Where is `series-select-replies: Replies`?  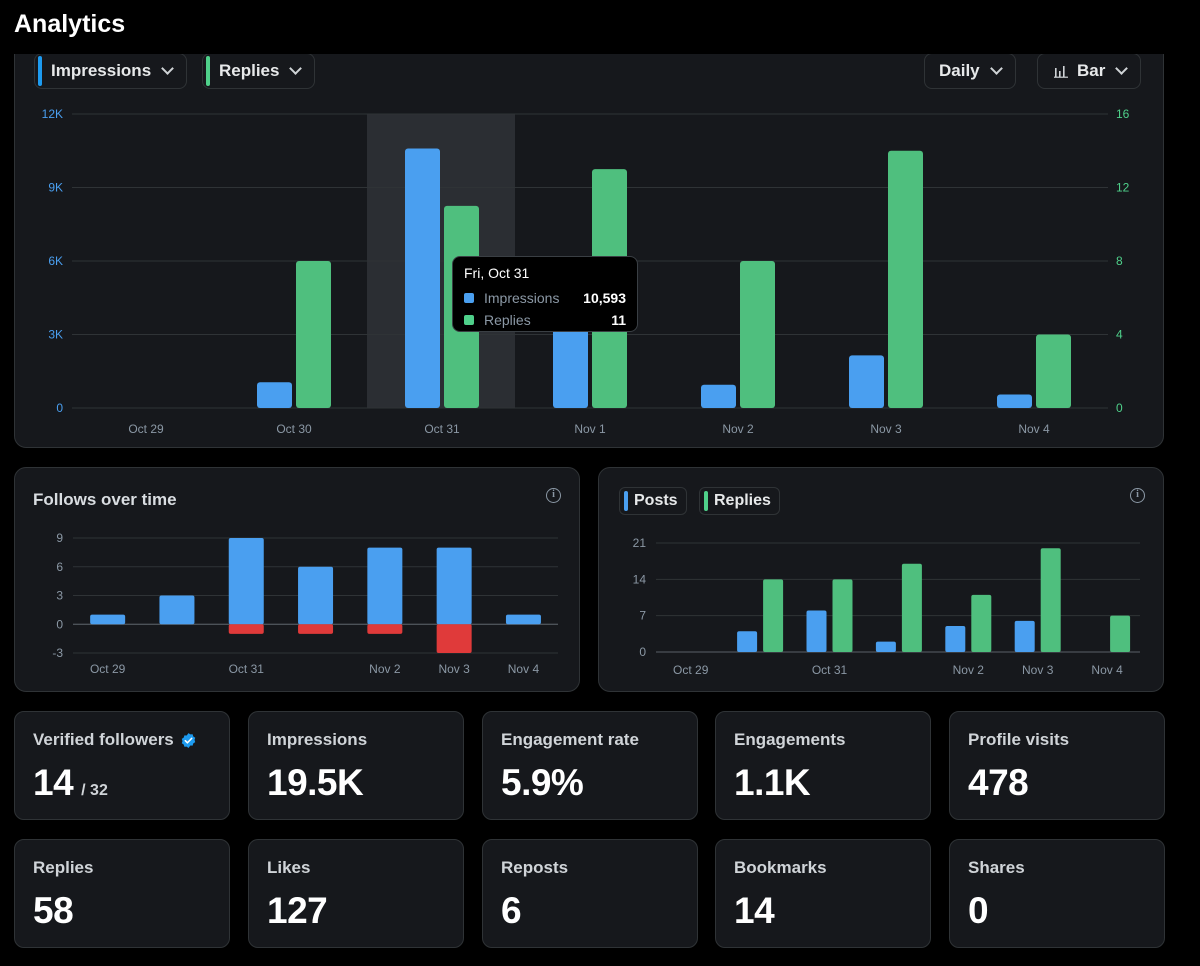
series-select-replies: Replies is located at coordinates (259, 71).